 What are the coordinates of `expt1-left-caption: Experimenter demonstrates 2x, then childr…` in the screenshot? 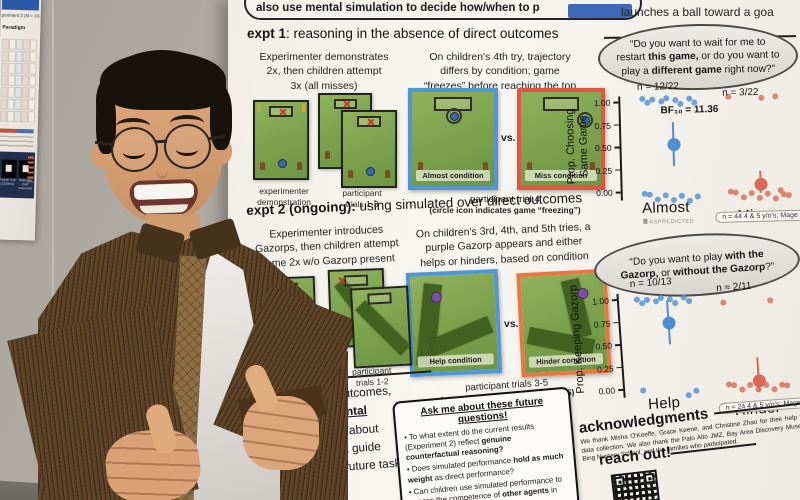 It's located at (324, 71).